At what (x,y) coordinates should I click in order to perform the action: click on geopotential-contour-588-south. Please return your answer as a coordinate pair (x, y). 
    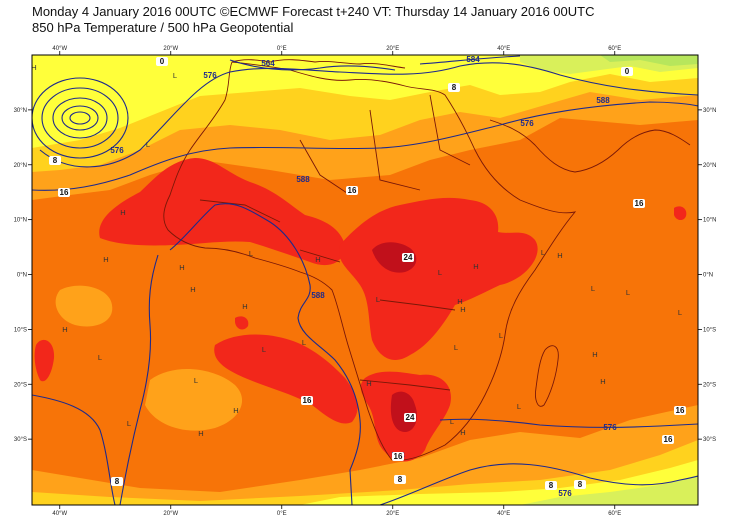
    Looking at the image, I should click on (74, 449).